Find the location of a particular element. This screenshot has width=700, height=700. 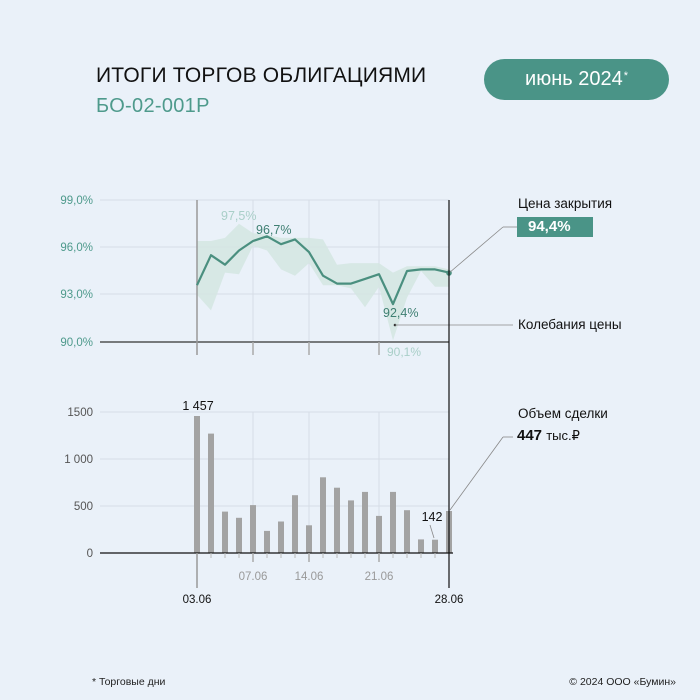

copyright: © 2024 ООО «Бумин» is located at coordinates (622, 682).